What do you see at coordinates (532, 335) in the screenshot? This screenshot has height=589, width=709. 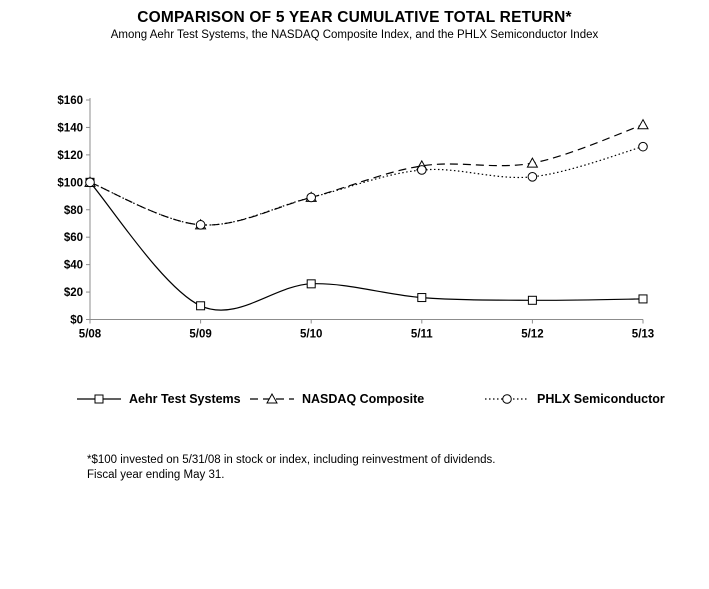 I see `x-tick-label: 5/12` at bounding box center [532, 335].